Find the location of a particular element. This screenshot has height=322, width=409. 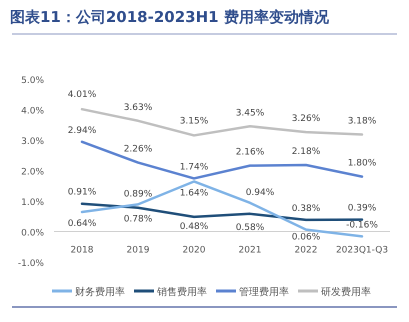

legend-label: 财务费用率 is located at coordinates (100, 292).